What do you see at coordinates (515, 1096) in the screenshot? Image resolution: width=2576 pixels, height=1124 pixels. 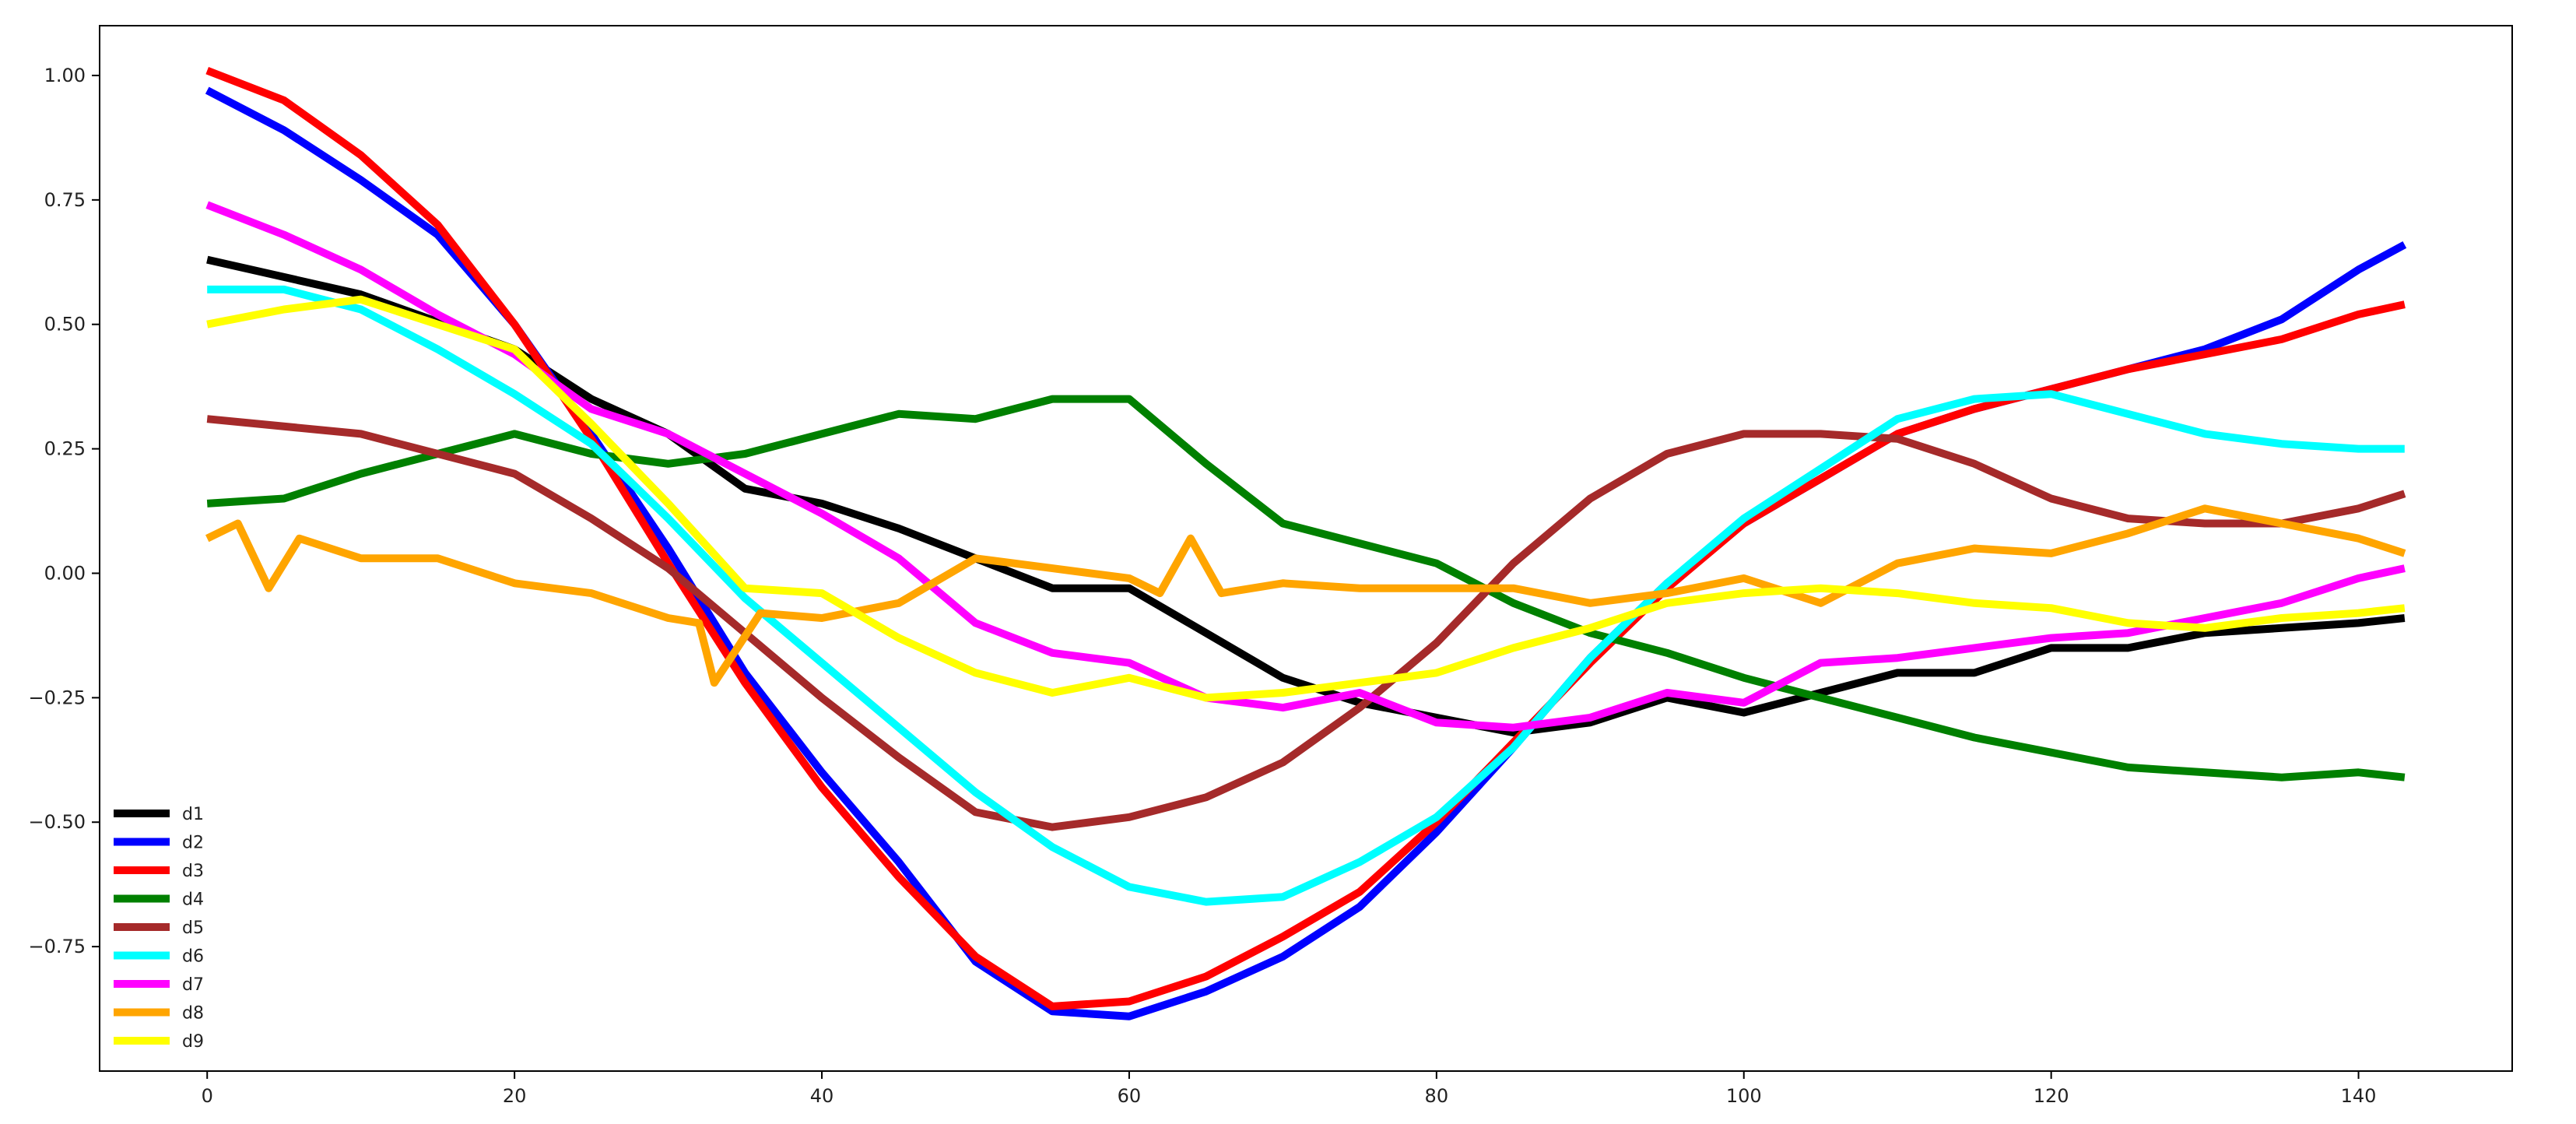 I see `x-tick-label: 20` at bounding box center [515, 1096].